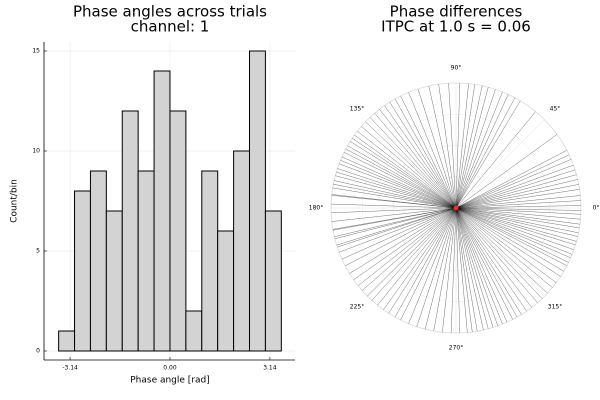  What do you see at coordinates (70, 368) in the screenshot?
I see `x-tick-label: -3.14` at bounding box center [70, 368].